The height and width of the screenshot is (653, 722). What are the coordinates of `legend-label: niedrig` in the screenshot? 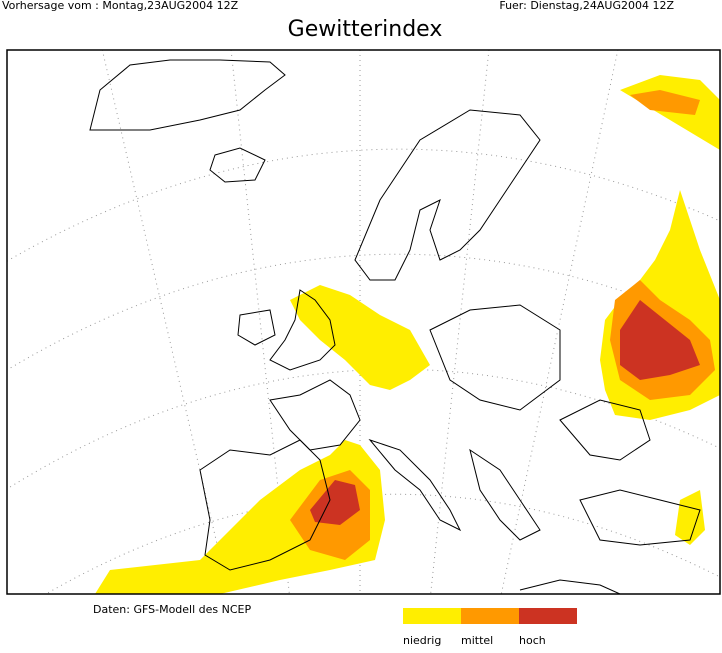 It's located at (422, 640).